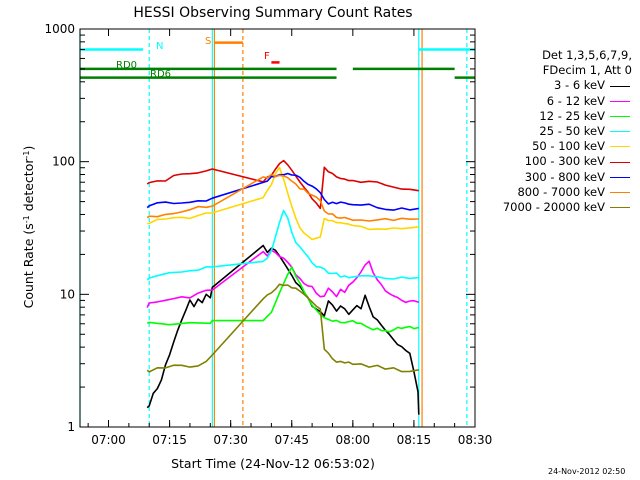 The image size is (640, 480). I want to click on legend-entry: 50 - 100 keV, so click(556, 146).